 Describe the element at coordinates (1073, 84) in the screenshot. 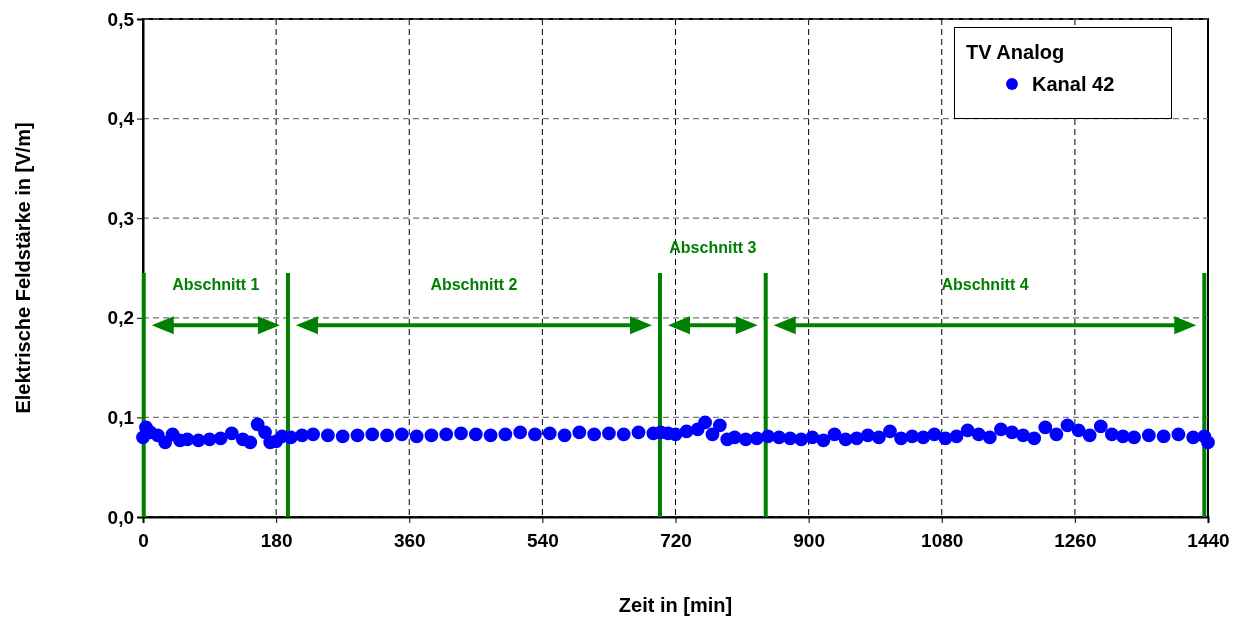

I see `legend-label: Kanal 42` at that location.